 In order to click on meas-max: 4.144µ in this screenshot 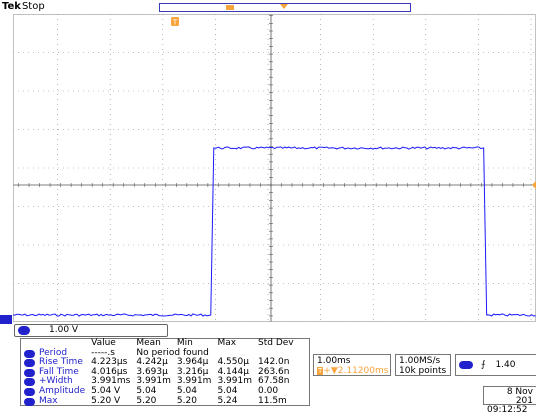, I will do `click(233, 371)`.